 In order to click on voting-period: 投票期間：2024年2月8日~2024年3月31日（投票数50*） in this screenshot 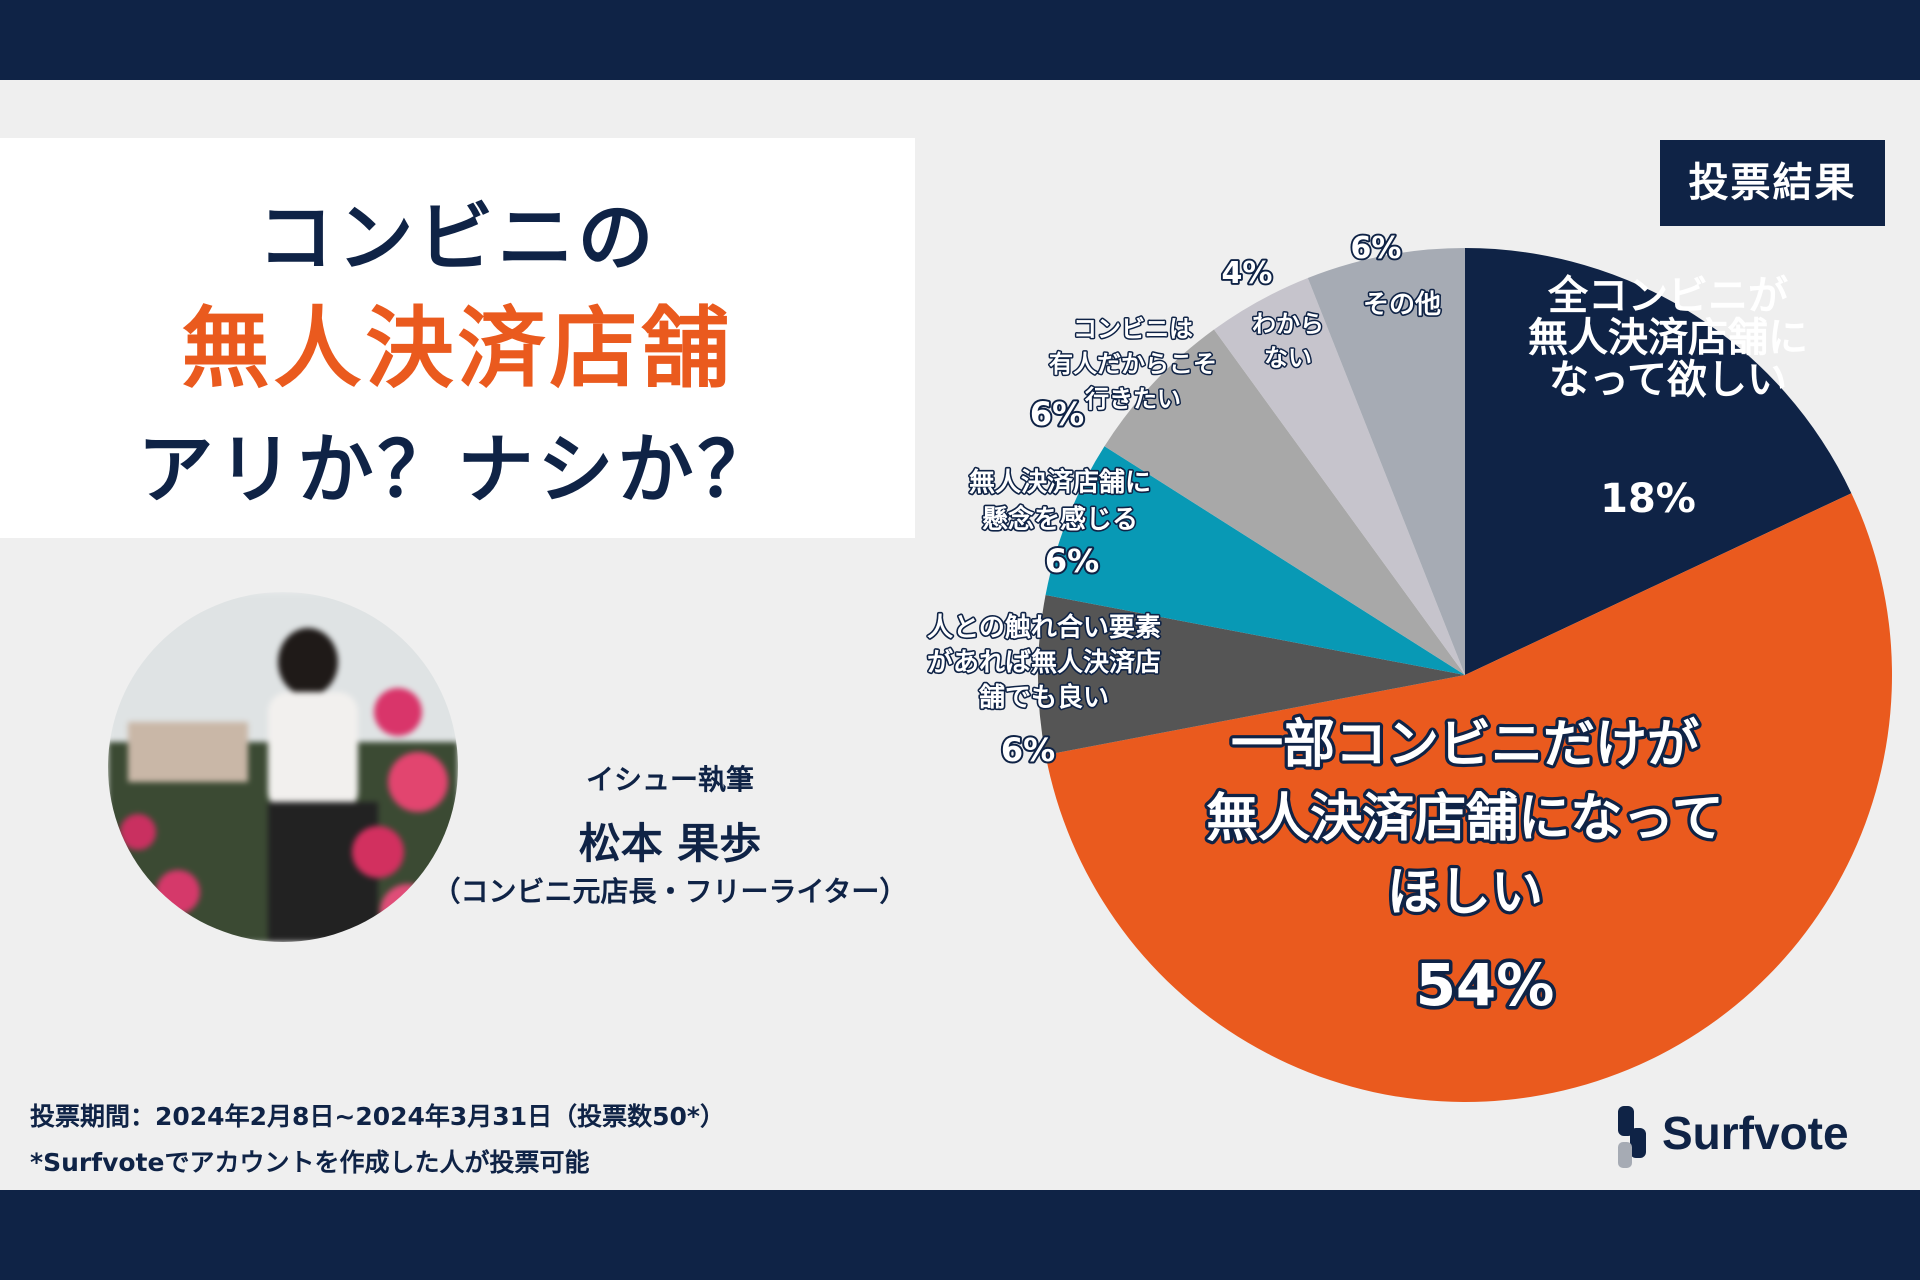, I will do `click(377, 1116)`.